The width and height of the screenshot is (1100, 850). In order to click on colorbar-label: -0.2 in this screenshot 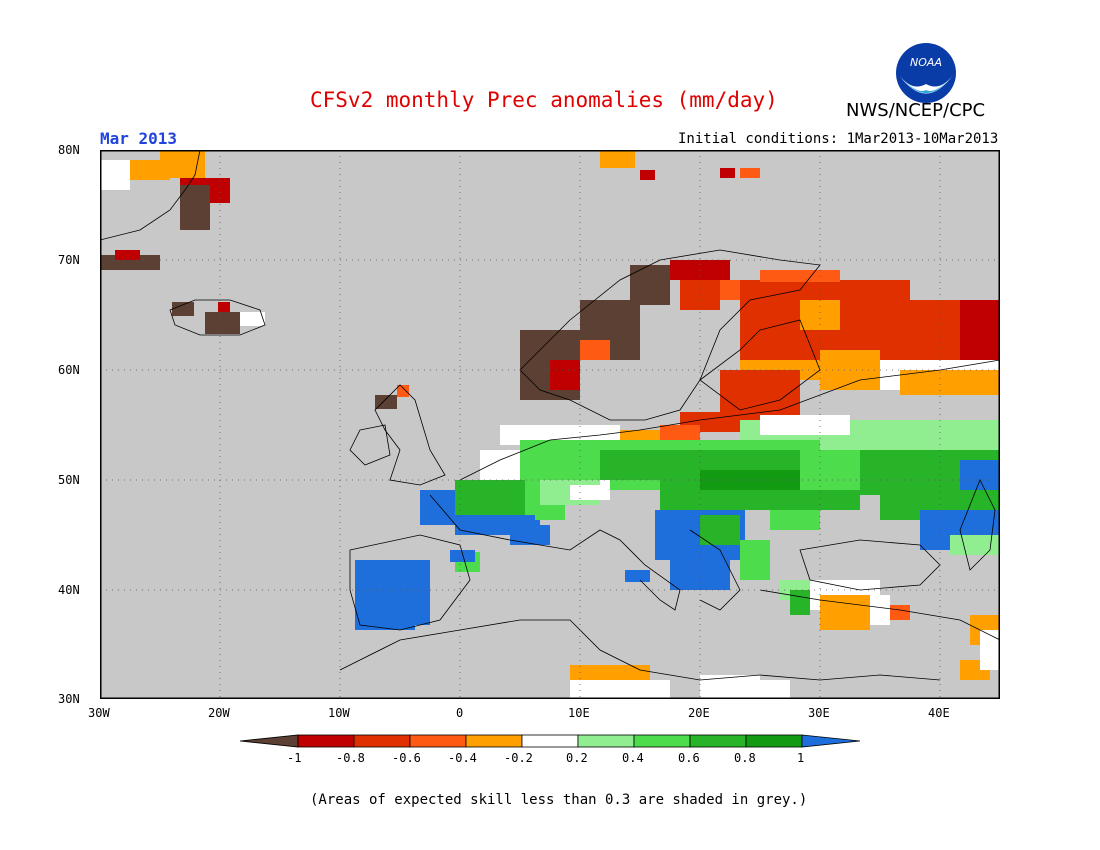, I will do `click(518, 758)`.